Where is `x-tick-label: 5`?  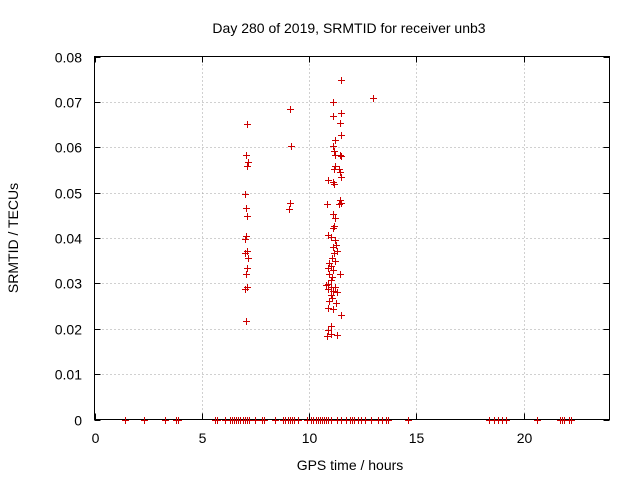
x-tick-label: 5 is located at coordinates (203, 438).